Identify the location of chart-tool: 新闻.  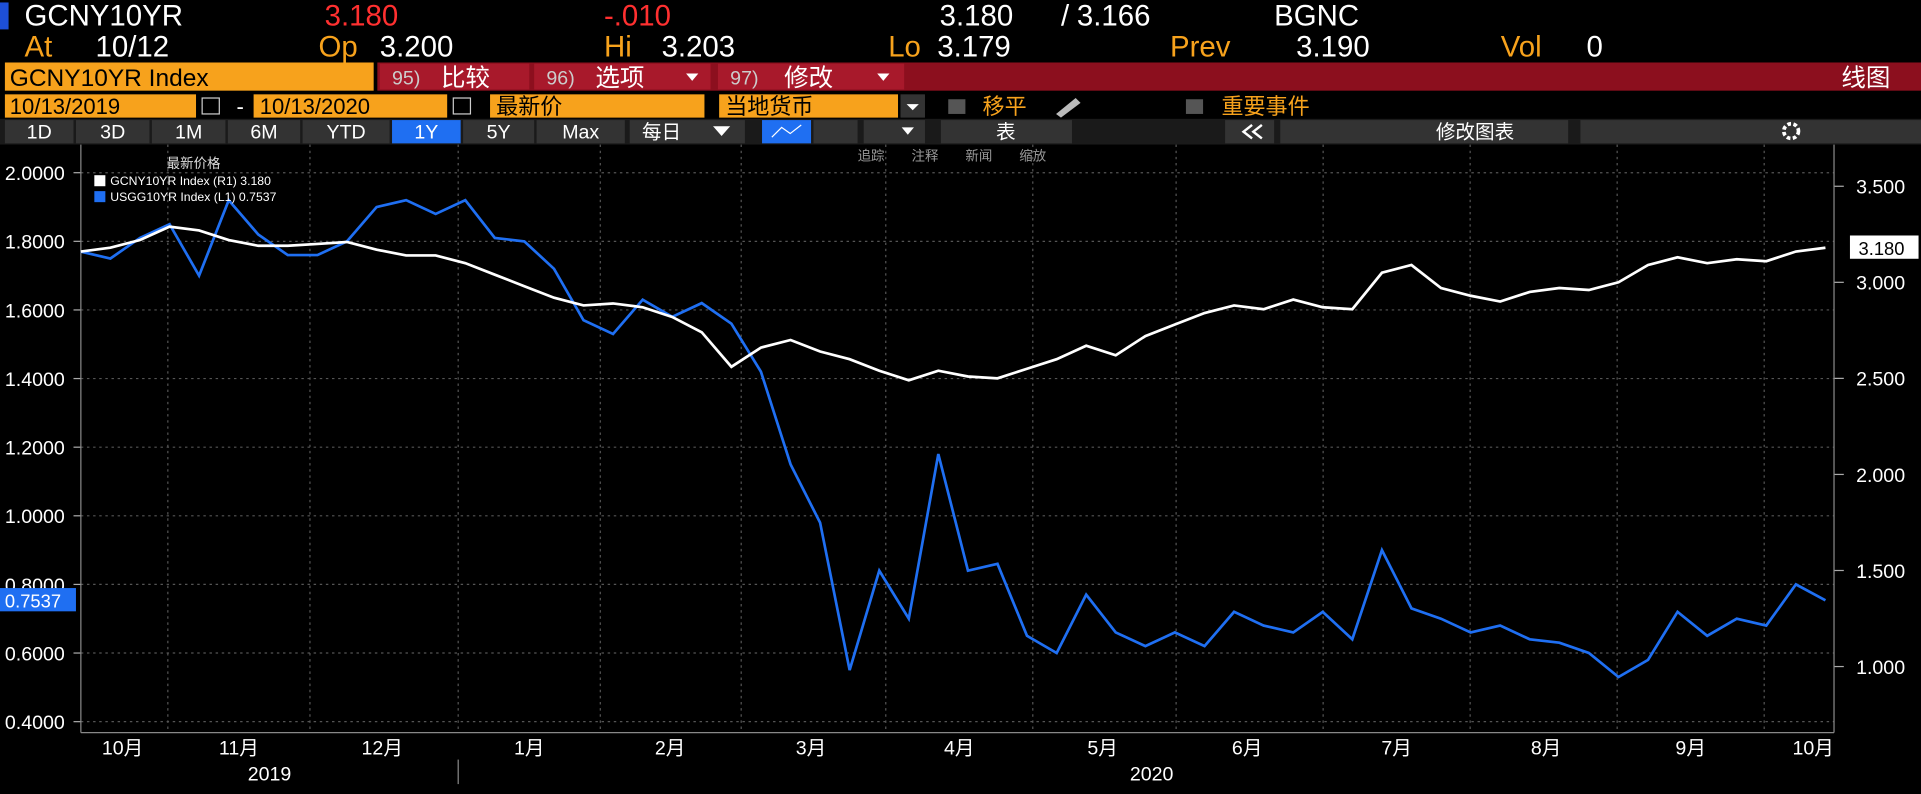
(978, 156).